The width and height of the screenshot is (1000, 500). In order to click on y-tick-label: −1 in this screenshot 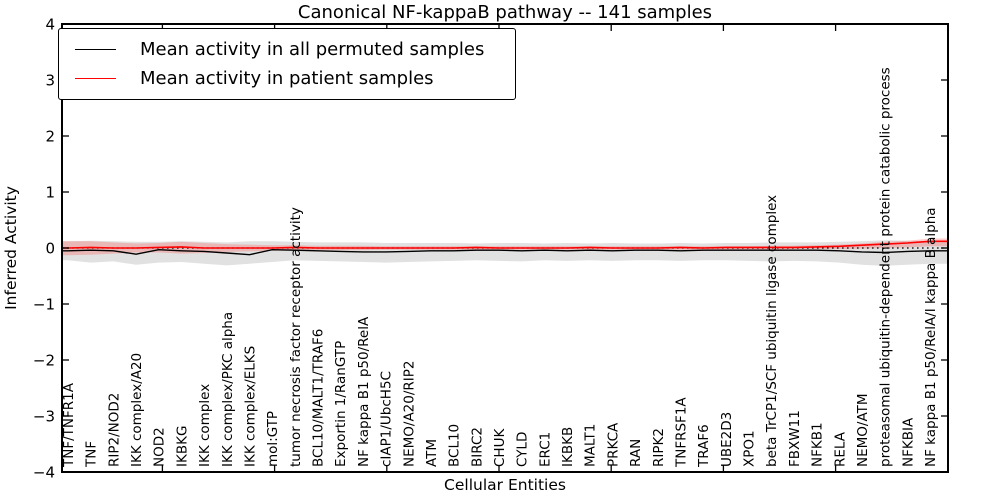, I will do `click(44, 304)`.